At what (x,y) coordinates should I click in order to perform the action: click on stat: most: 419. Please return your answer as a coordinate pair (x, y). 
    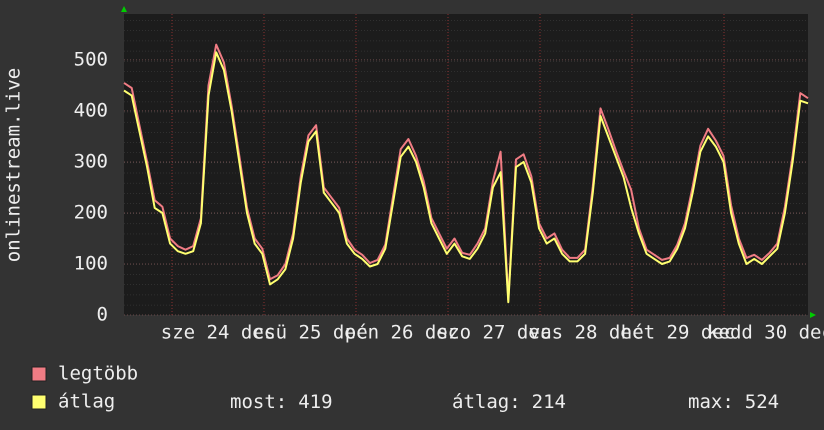
    Looking at the image, I should click on (281, 402).